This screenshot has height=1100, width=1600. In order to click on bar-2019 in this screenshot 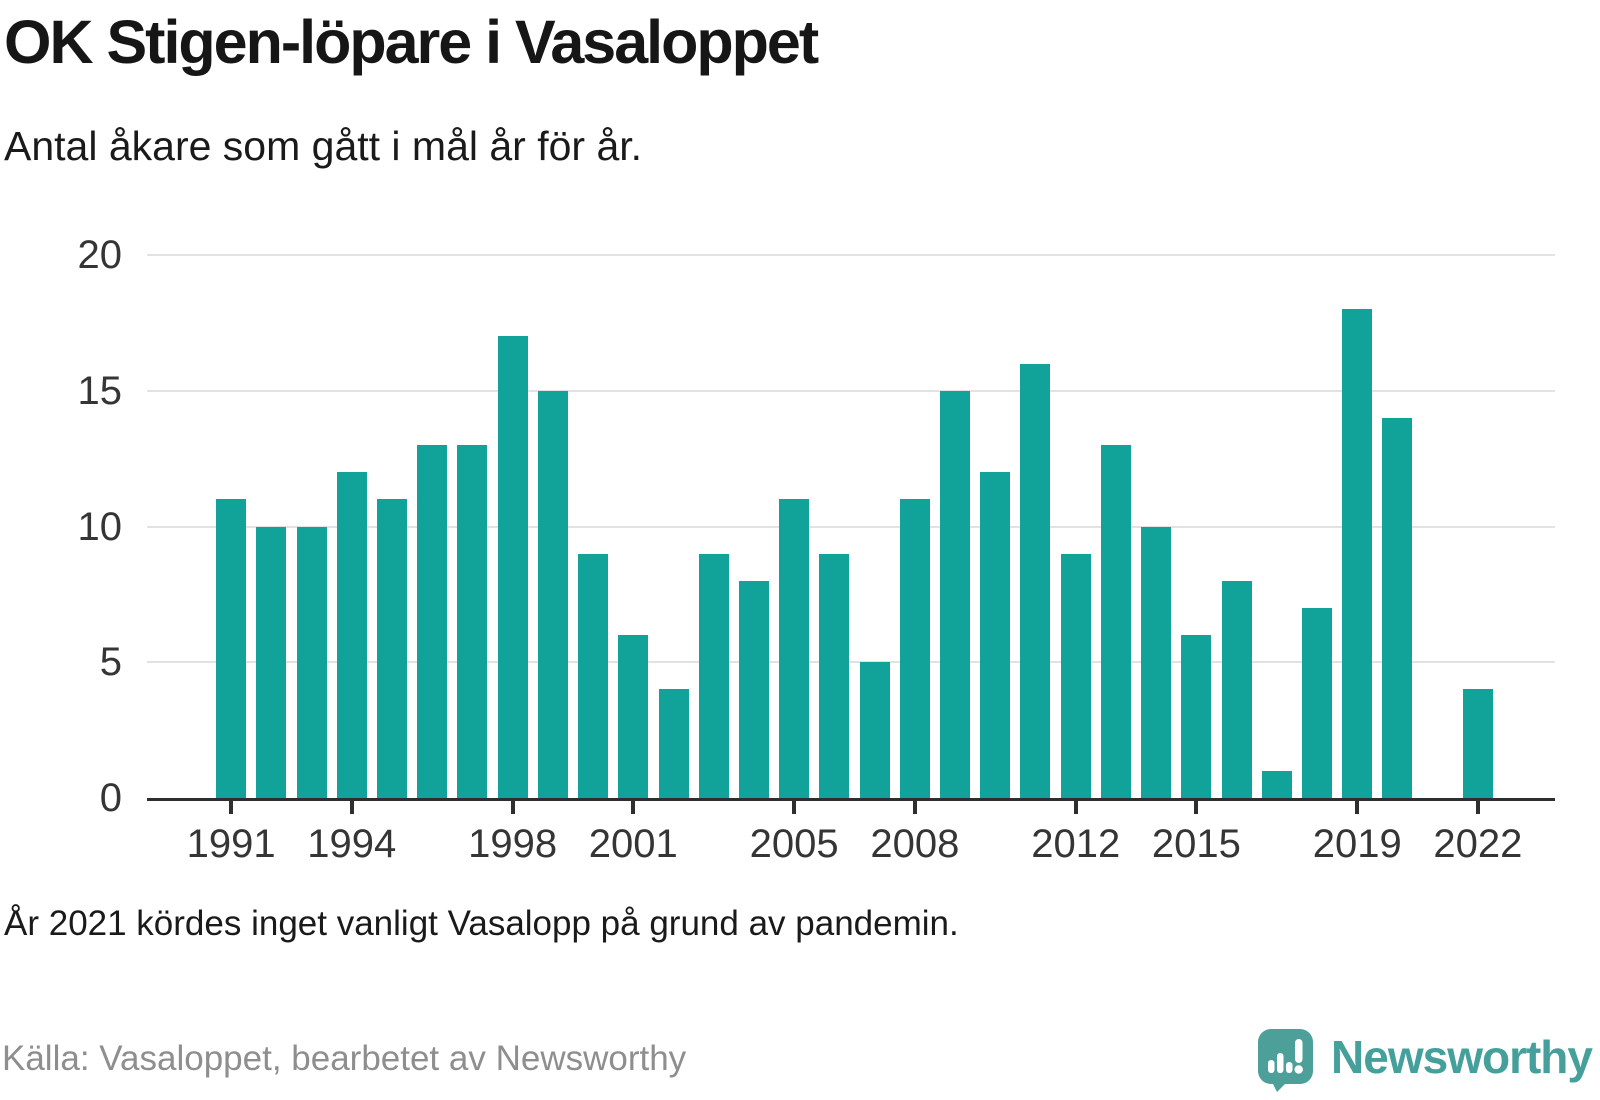, I will do `click(1357, 553)`.